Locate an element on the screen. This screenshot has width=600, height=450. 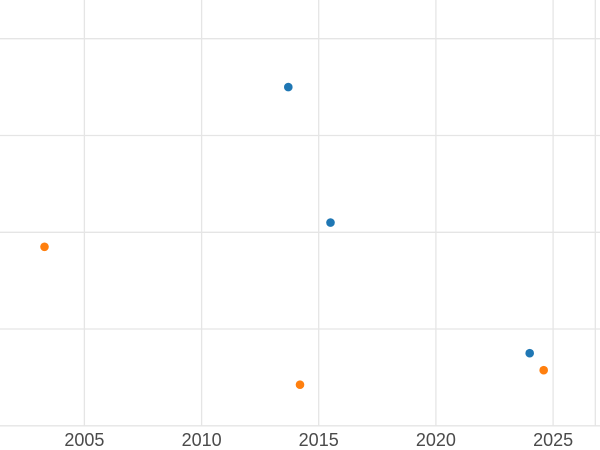
x-tick-label: 2010 is located at coordinates (202, 440).